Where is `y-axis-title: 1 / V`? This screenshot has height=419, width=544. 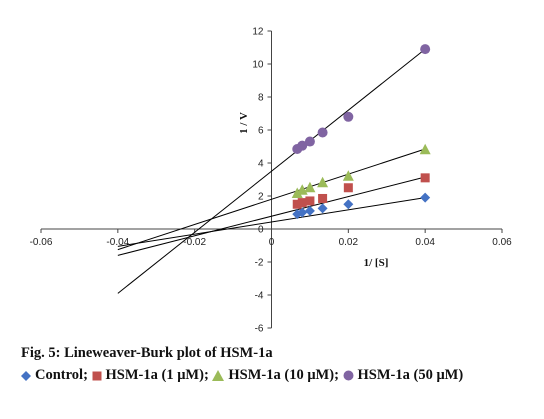
y-axis-title: 1 / V is located at coordinates (244, 123).